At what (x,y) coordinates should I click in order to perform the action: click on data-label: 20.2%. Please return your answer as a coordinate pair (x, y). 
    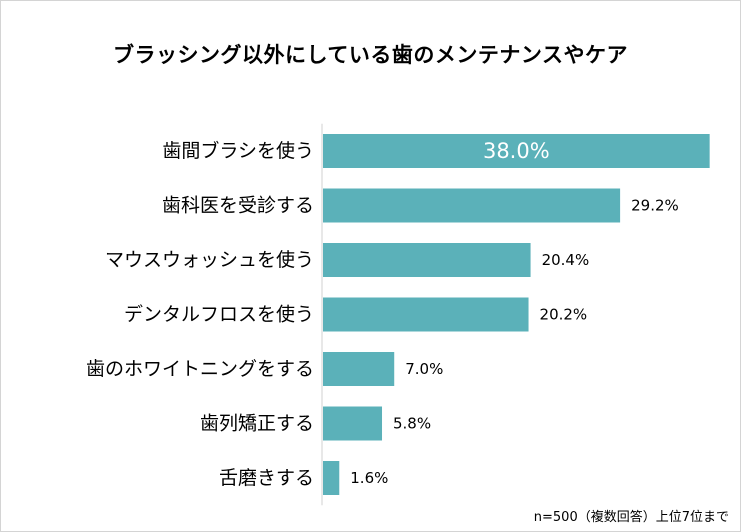
    Looking at the image, I should click on (564, 315).